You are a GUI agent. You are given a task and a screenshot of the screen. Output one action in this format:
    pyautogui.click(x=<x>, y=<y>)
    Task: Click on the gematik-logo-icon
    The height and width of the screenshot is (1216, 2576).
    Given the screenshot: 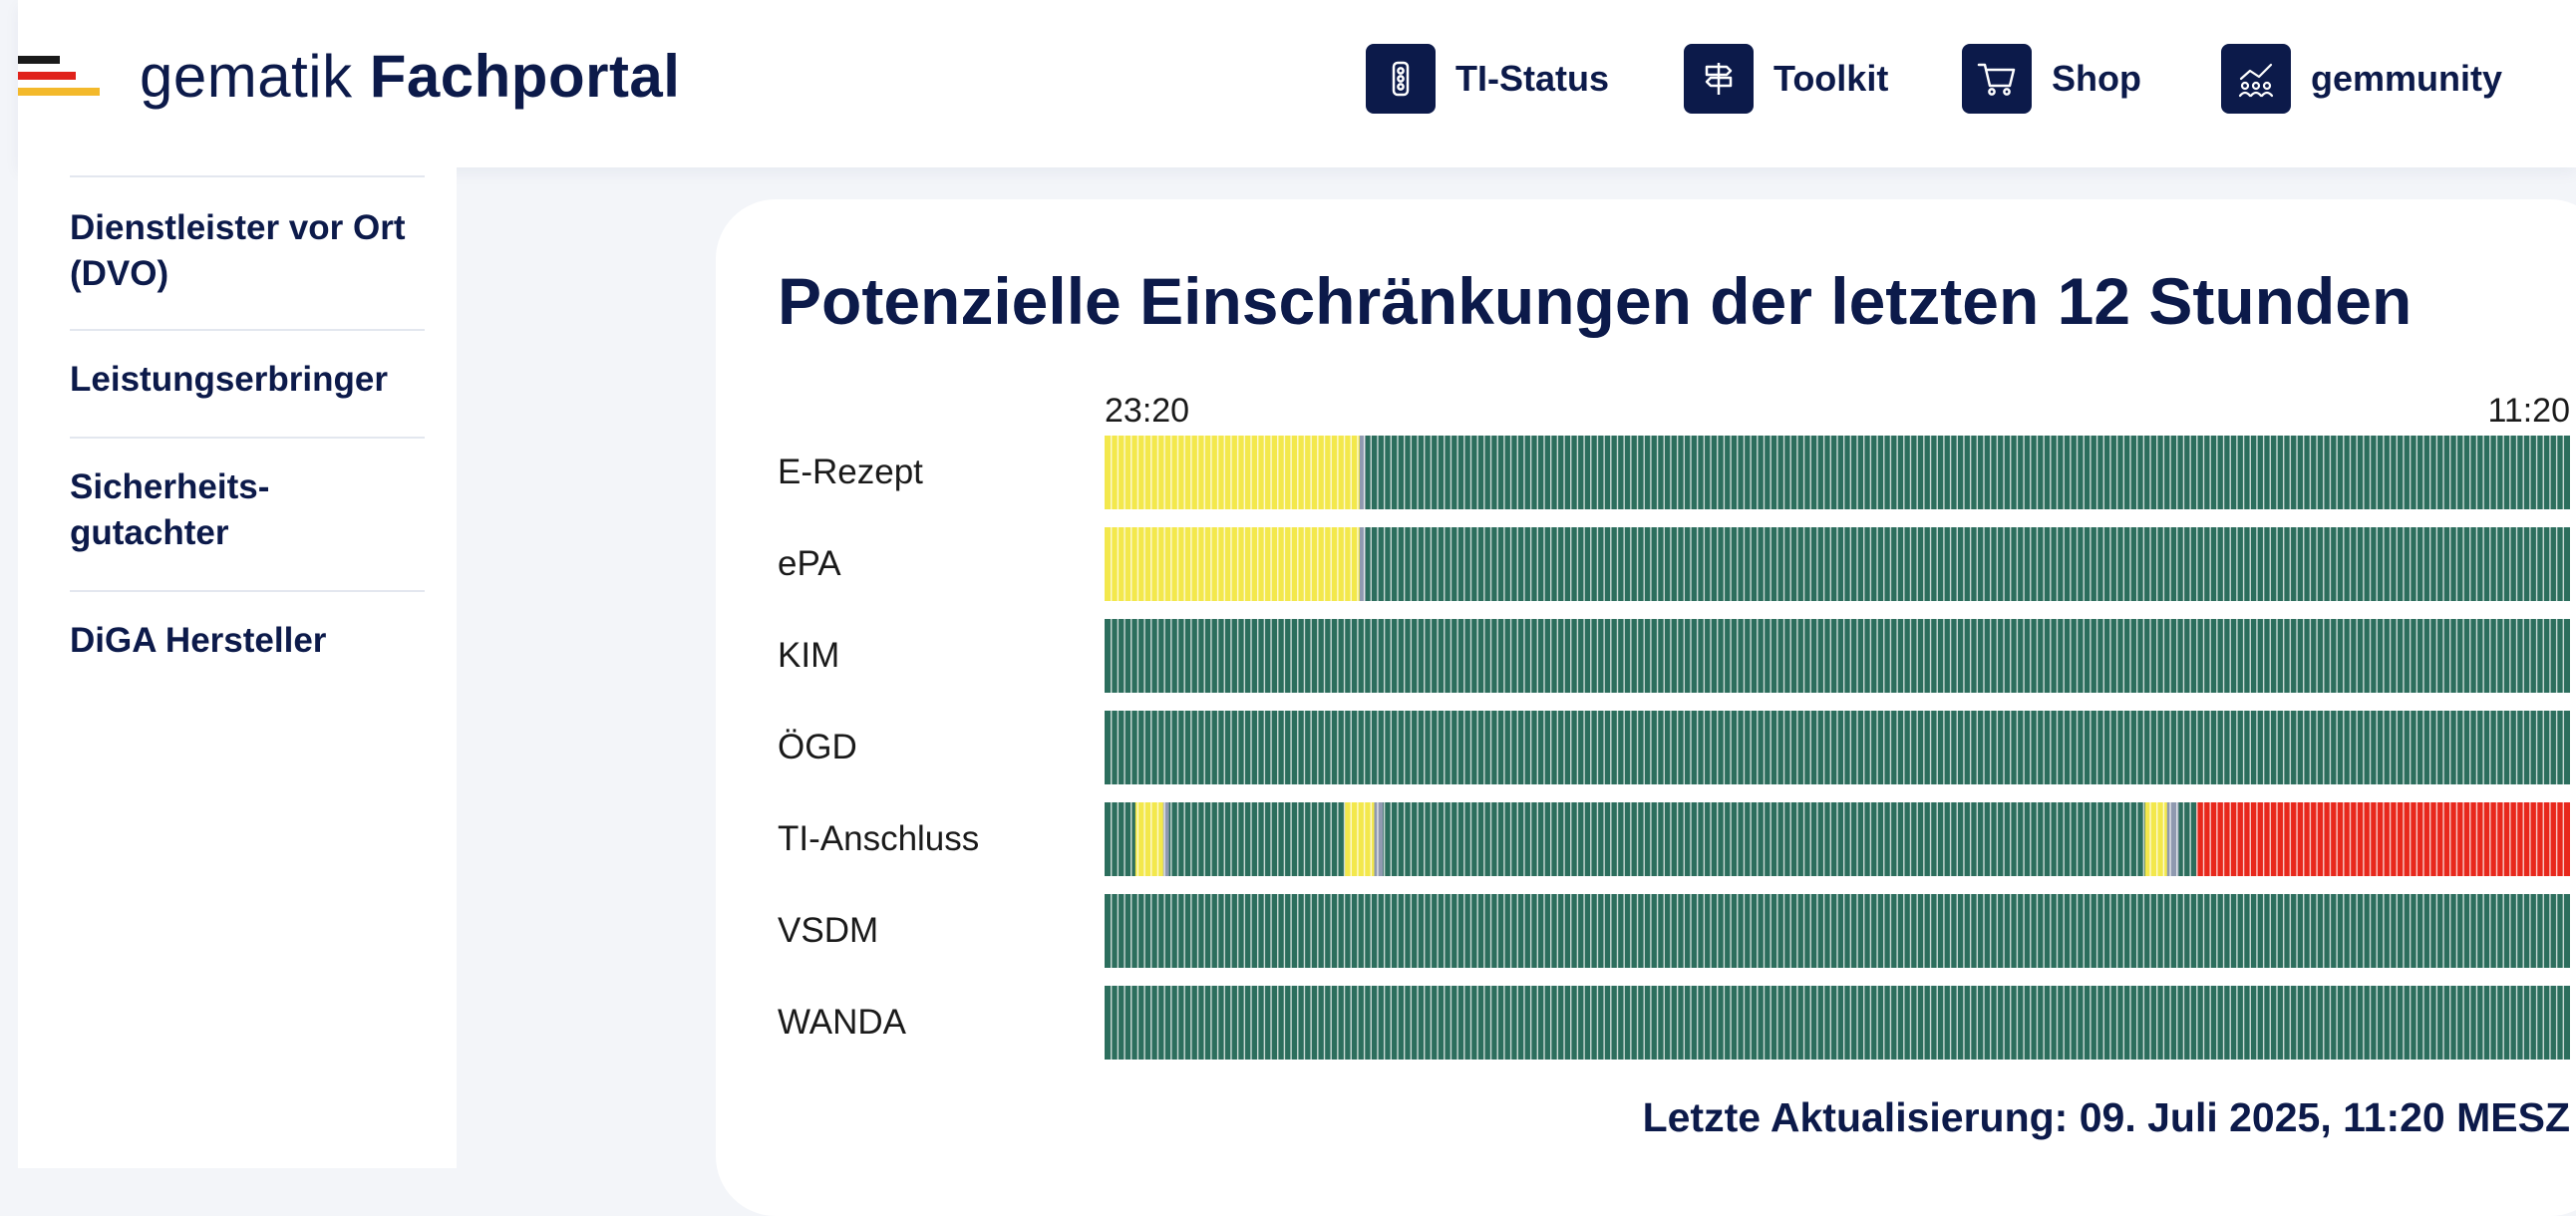 What is the action you would take?
    pyautogui.click(x=68, y=76)
    